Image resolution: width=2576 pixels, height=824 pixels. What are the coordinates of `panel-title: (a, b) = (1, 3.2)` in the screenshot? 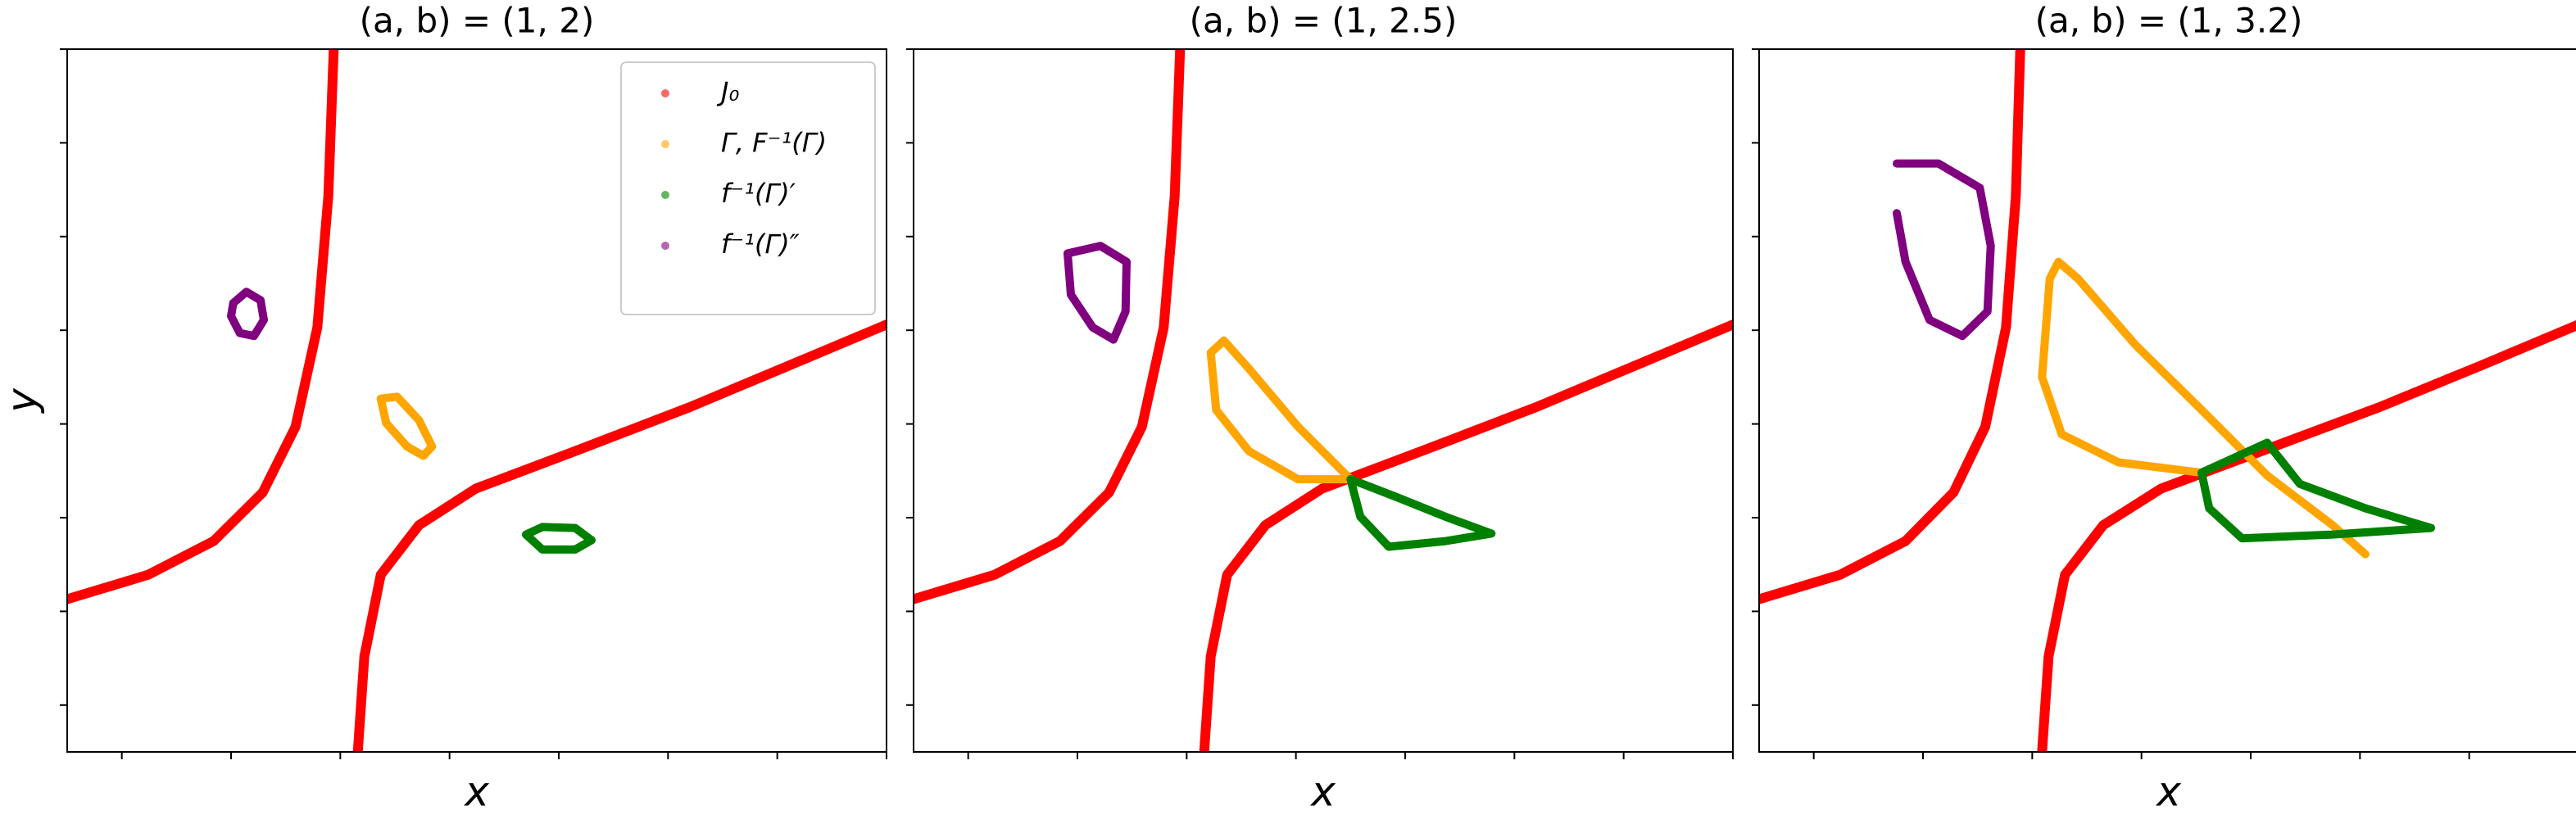 It's located at (2169, 21).